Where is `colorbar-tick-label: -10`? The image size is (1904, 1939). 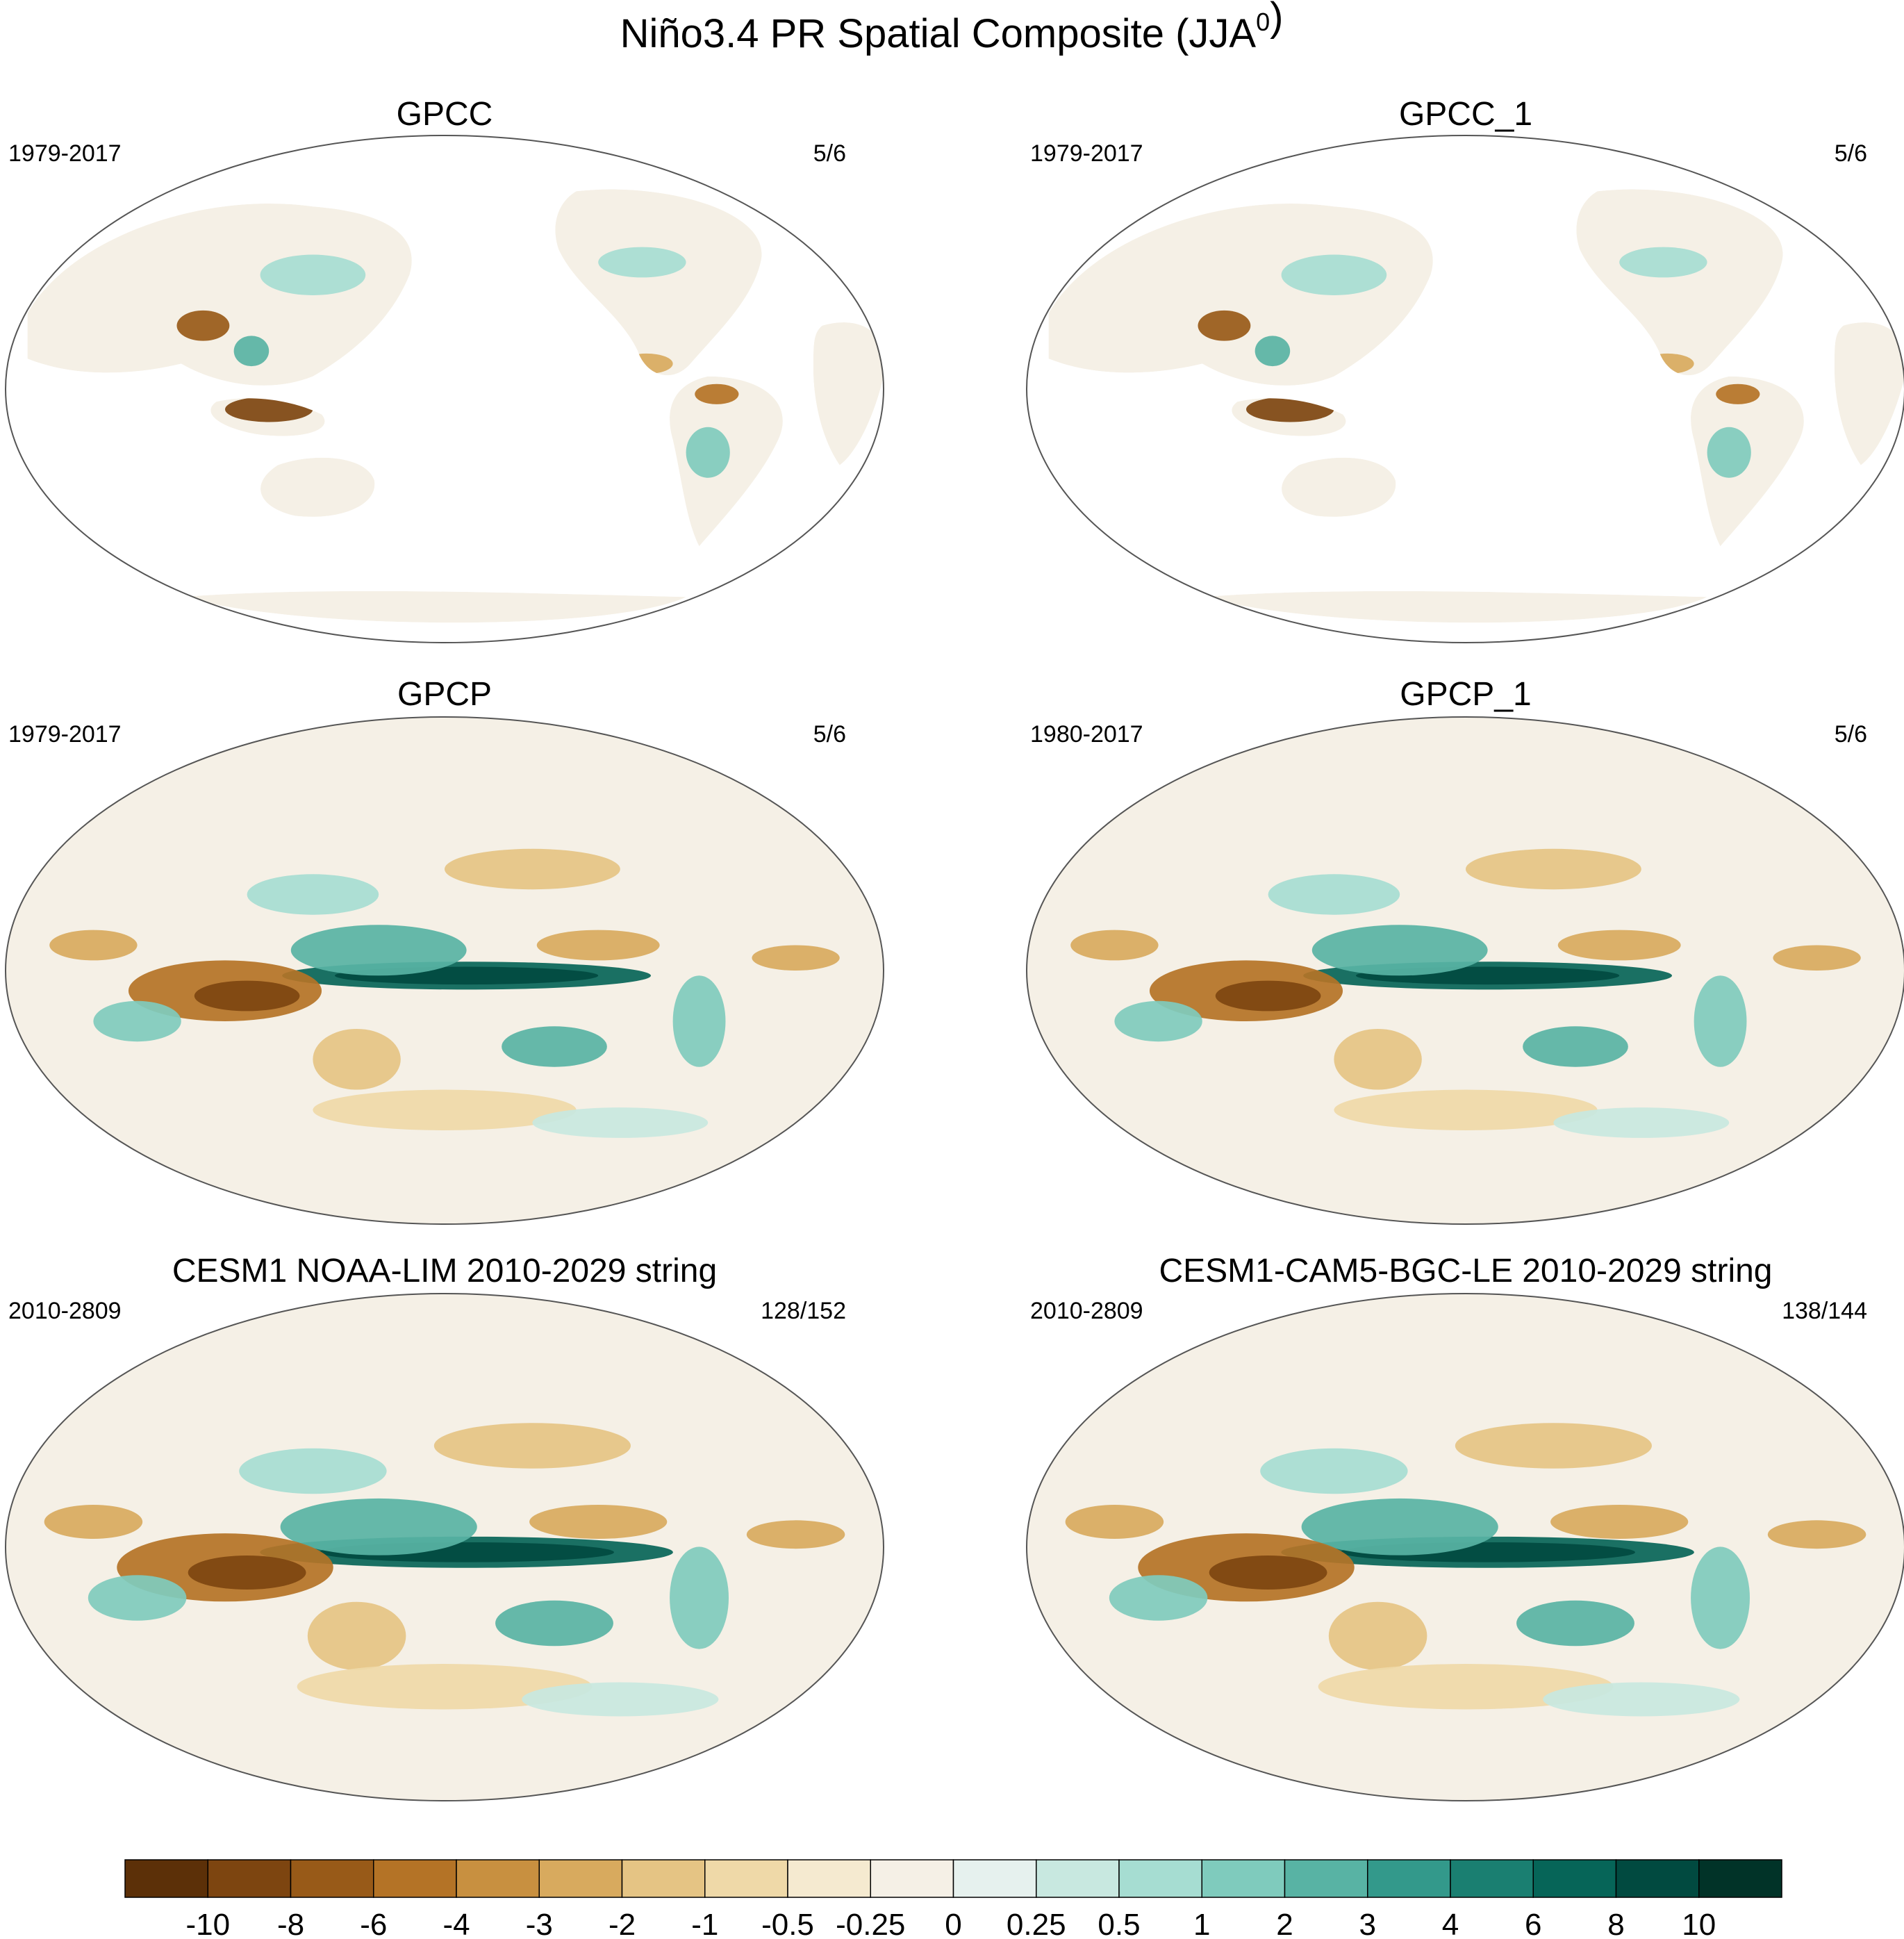 colorbar-tick-label: -10 is located at coordinates (208, 1924).